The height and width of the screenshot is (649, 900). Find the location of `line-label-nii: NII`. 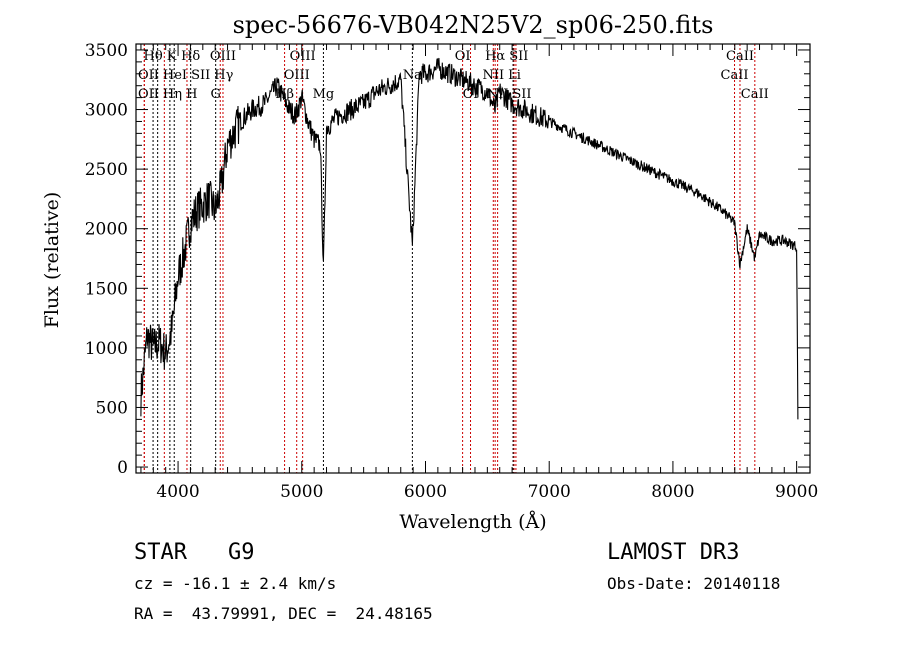

line-label-nii: NII is located at coordinates (494, 75).